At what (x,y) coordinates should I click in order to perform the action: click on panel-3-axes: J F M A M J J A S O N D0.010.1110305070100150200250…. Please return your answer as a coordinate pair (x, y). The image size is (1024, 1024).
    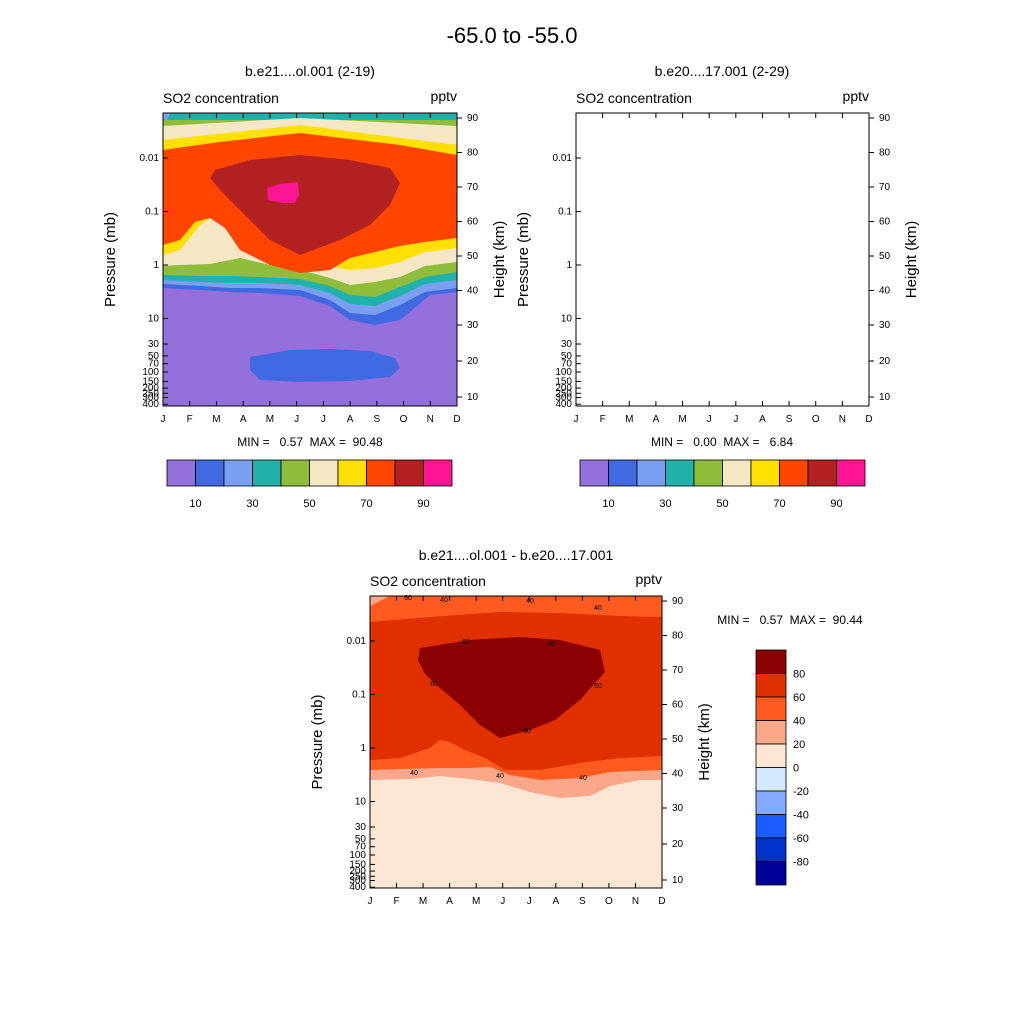
    Looking at the image, I should click on (511, 751).